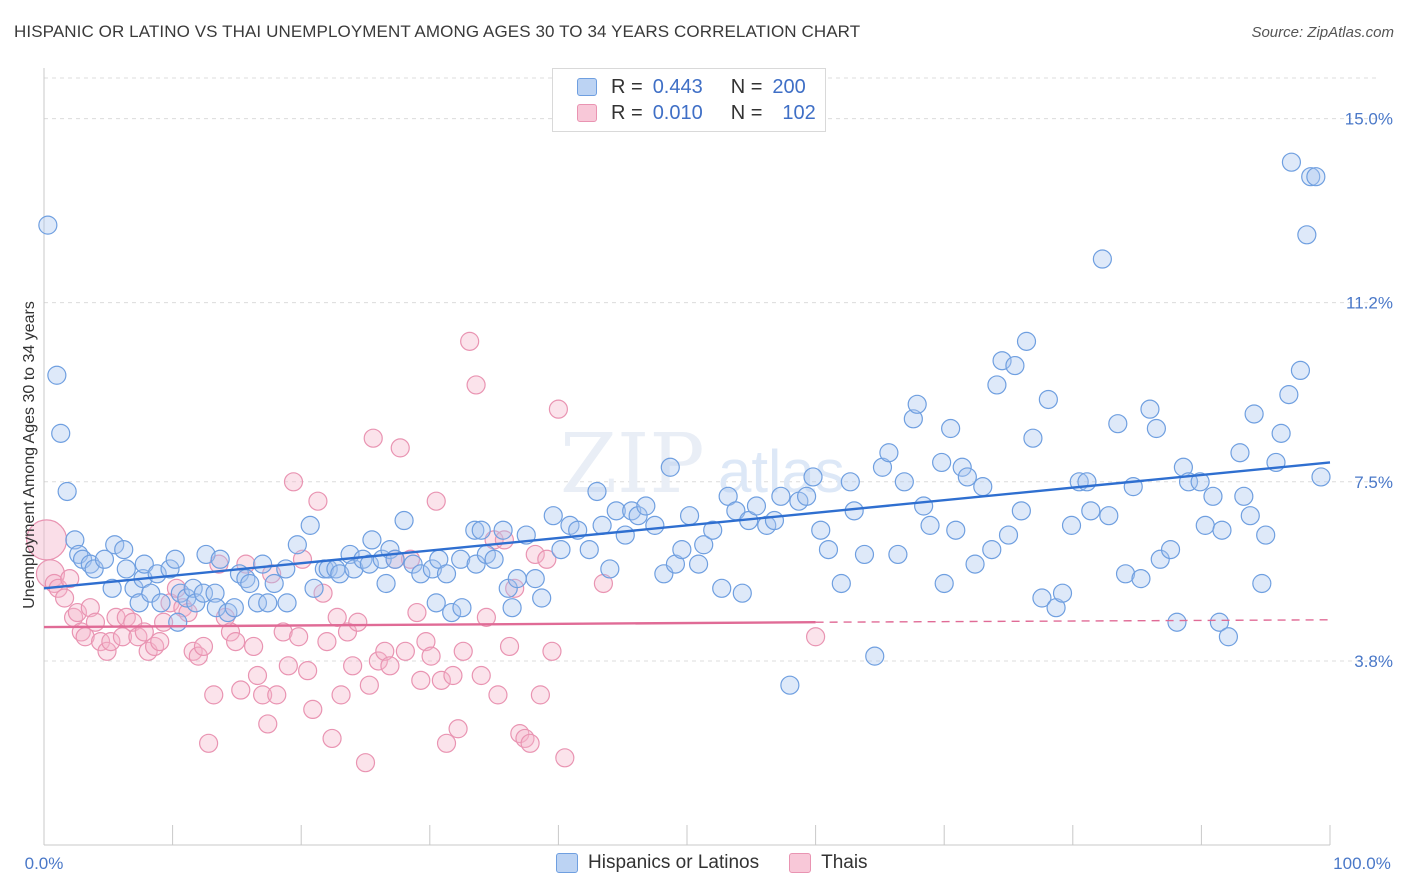 Image resolution: width=1406 pixels, height=892 pixels. I want to click on y-tick-label: 3.8%, so click(1373, 661).